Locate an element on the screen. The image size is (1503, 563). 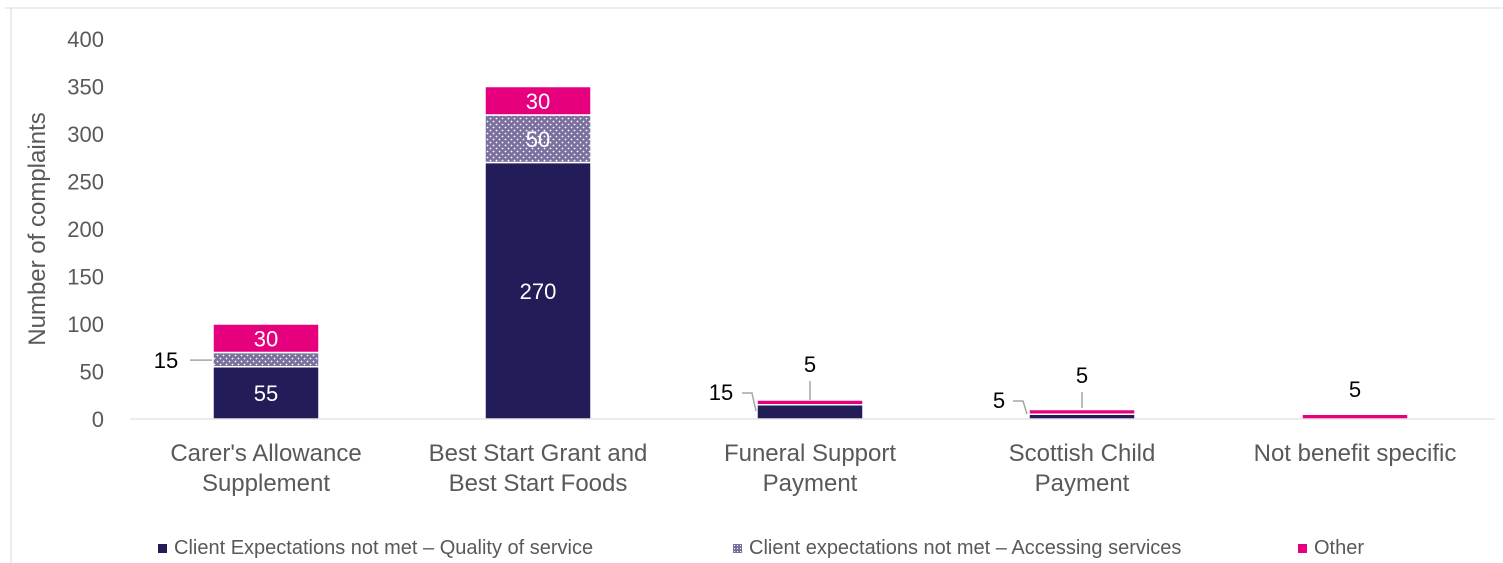
legend-swatch-accessing is located at coordinates (737, 548).